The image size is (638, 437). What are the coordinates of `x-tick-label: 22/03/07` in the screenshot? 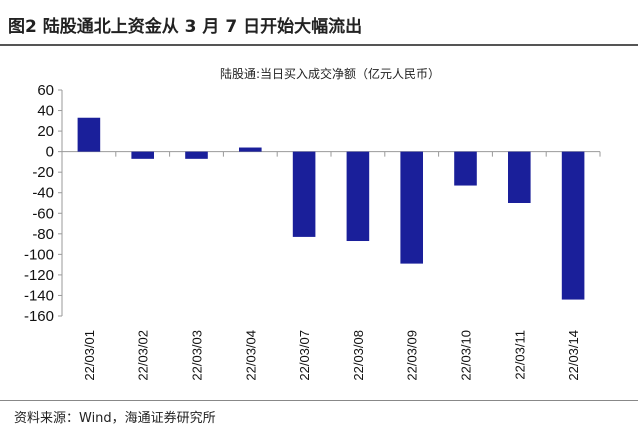 It's located at (304, 355).